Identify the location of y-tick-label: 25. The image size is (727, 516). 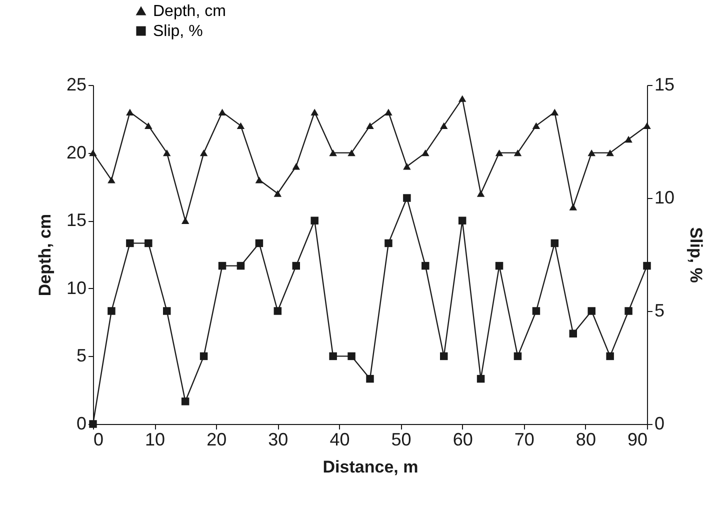
(76, 84).